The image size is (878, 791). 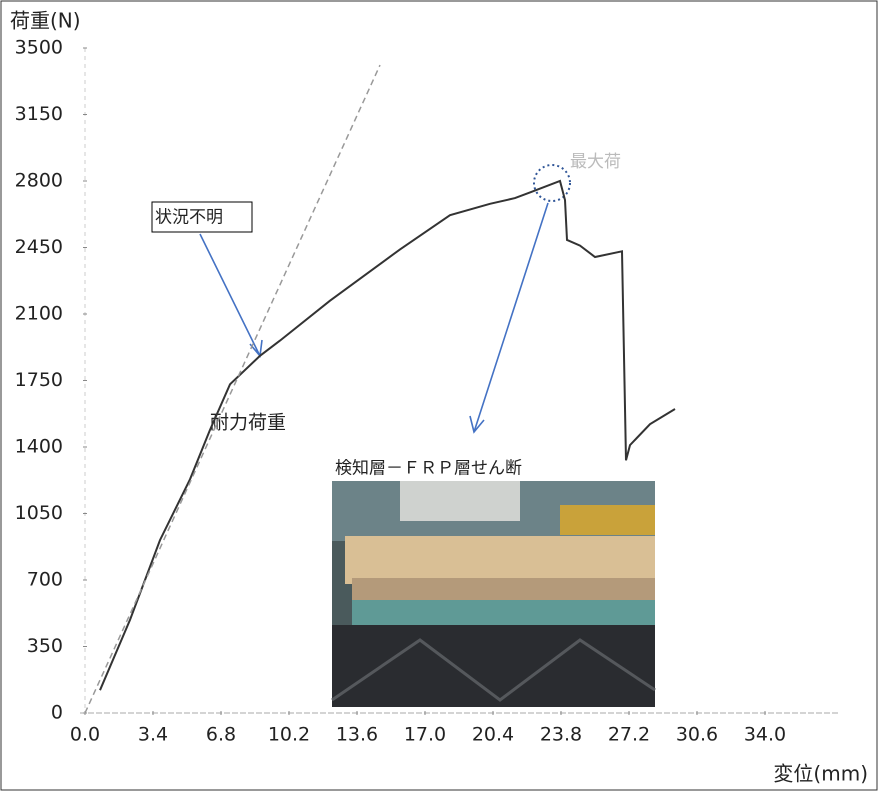 I want to click on photo-caption: 検知層－ＦＲＰ層せん断, so click(x=428, y=469).